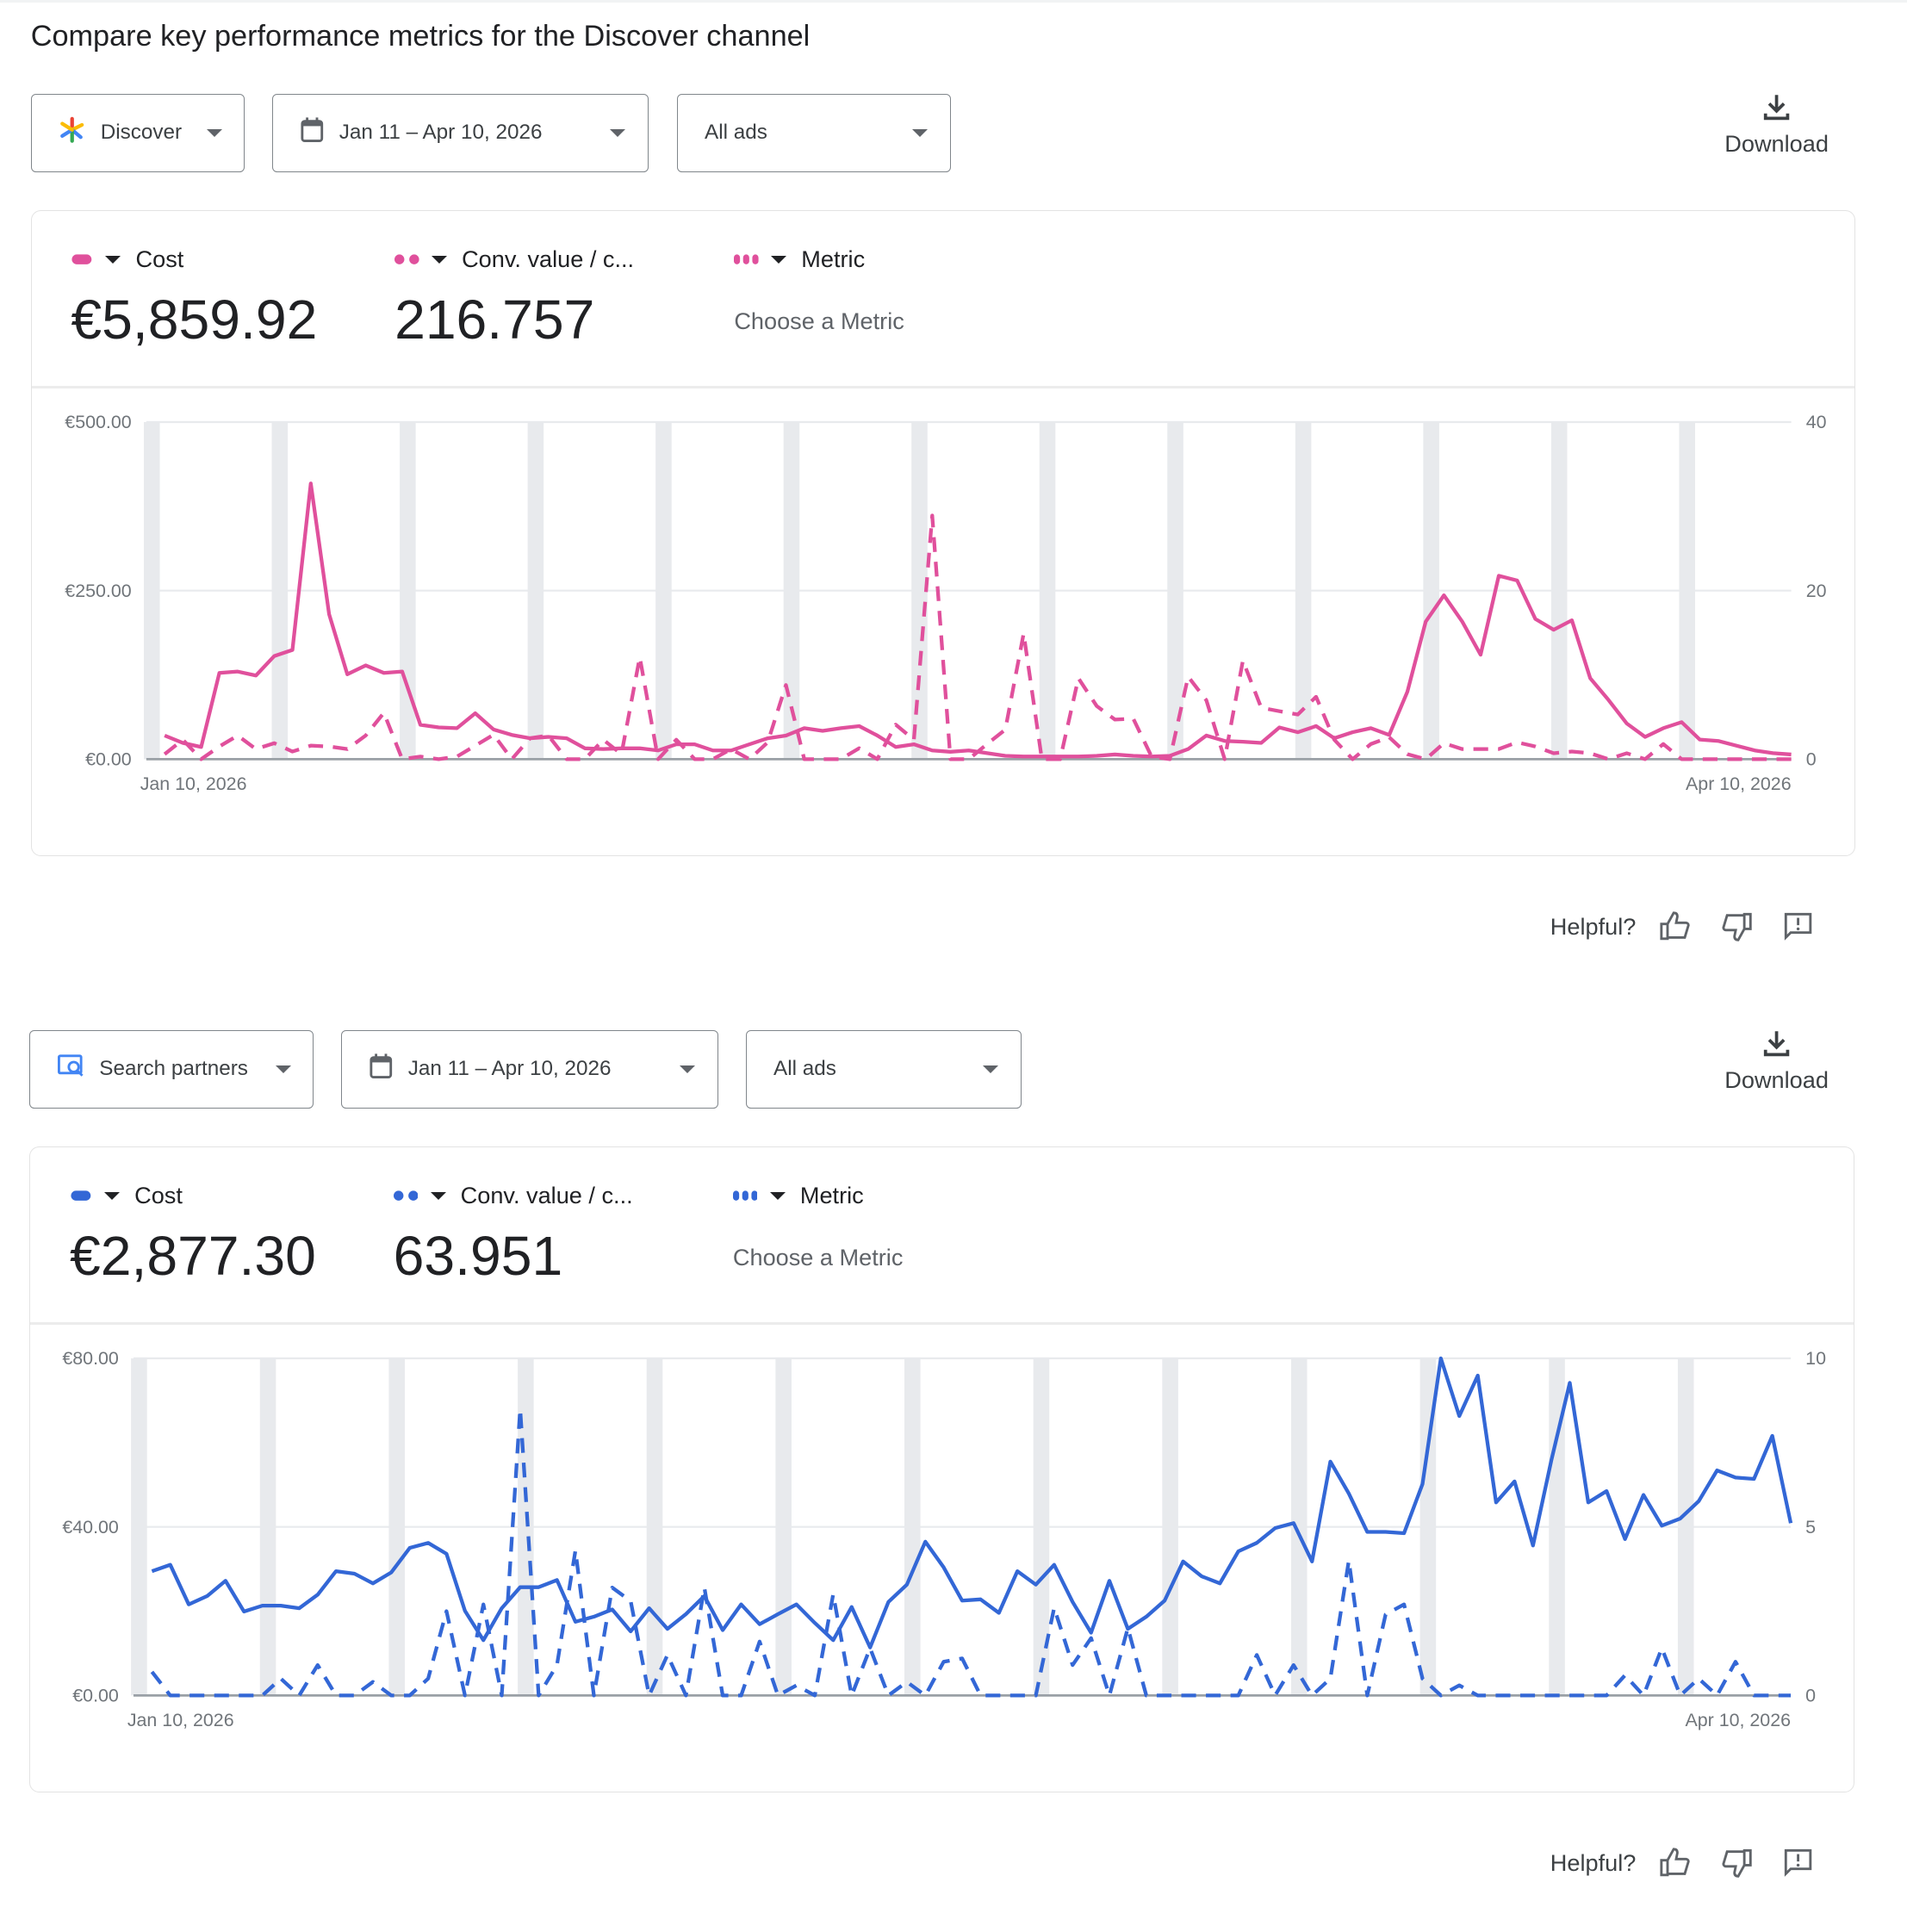 The width and height of the screenshot is (1907, 1932). Describe the element at coordinates (1816, 422) in the screenshot. I see `y-right-tick-label: 40` at that location.